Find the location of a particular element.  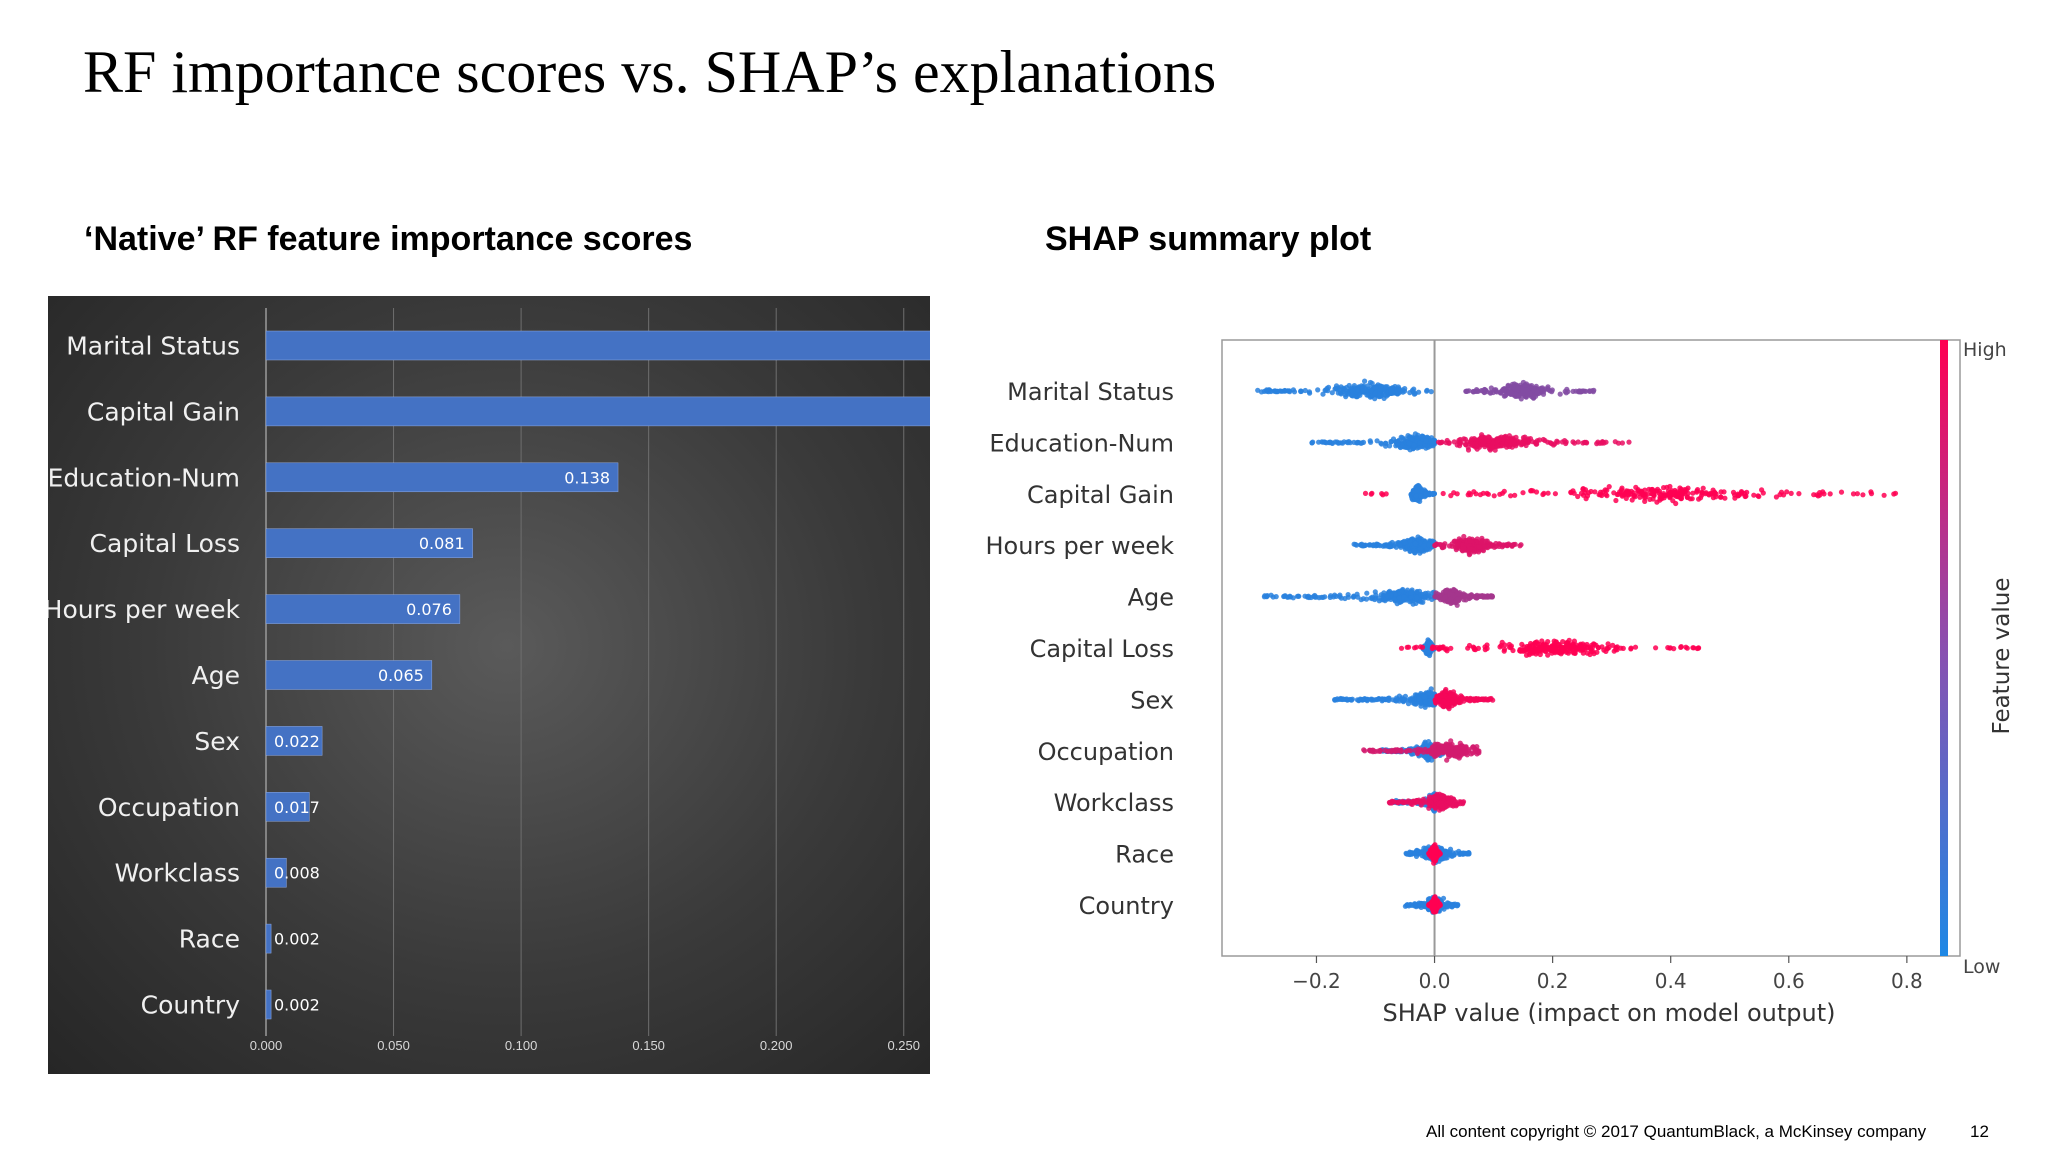

rf-category-label: Education-Num is located at coordinates (144, 477).